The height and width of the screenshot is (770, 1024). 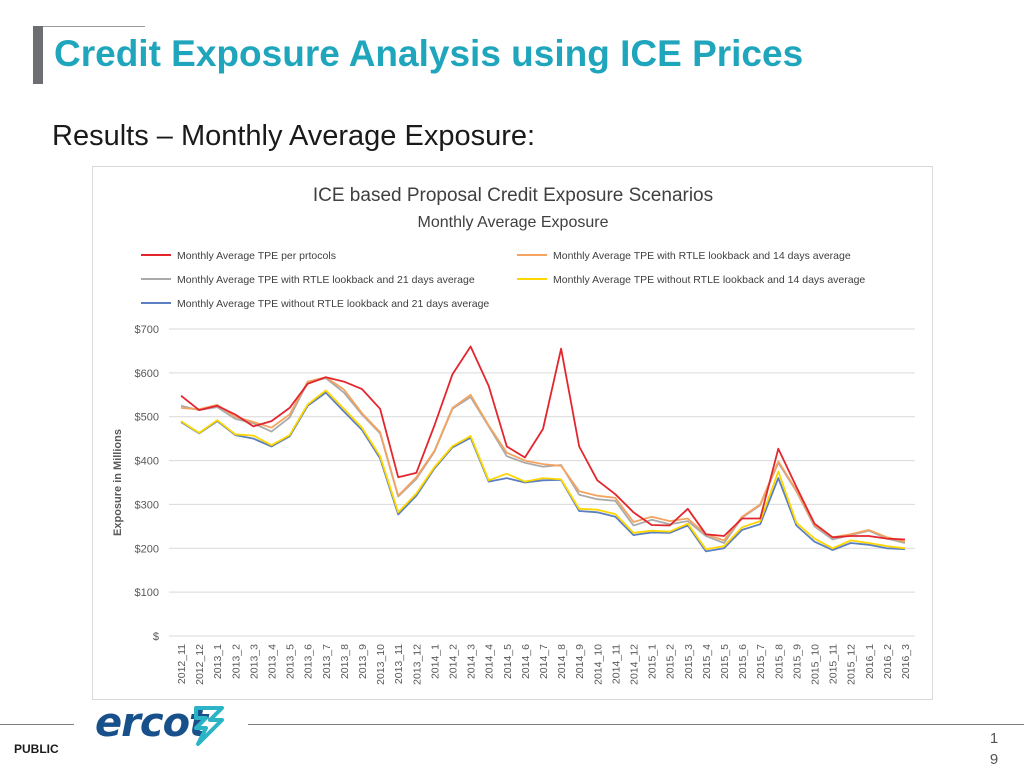 What do you see at coordinates (147, 549) in the screenshot?
I see `y-tick-label: $200` at bounding box center [147, 549].